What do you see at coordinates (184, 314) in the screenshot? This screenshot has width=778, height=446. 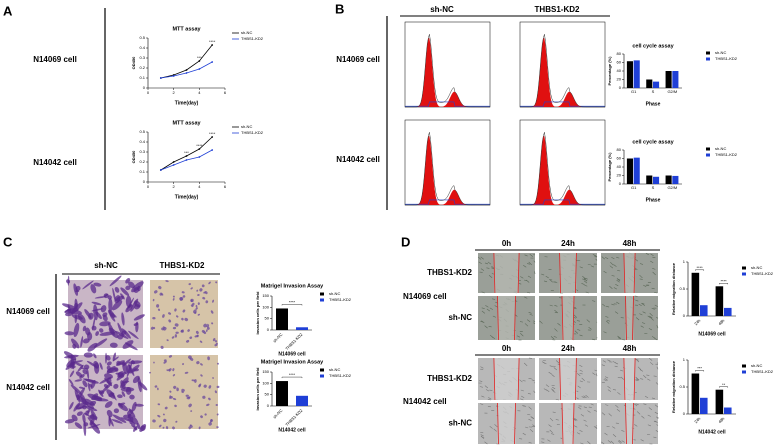 I see `micrograph` at bounding box center [184, 314].